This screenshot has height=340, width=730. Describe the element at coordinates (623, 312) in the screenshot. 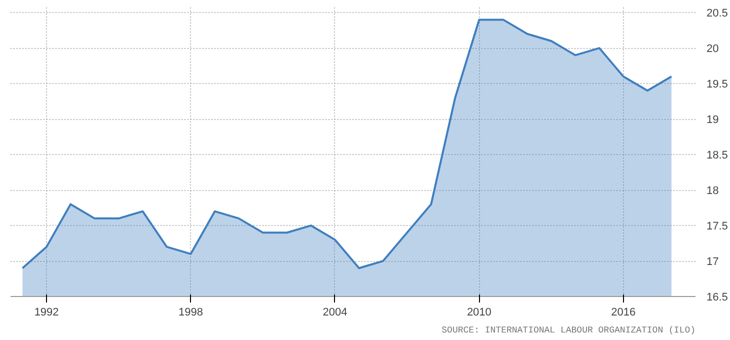

I see `x-tick-label: 2016` at that location.